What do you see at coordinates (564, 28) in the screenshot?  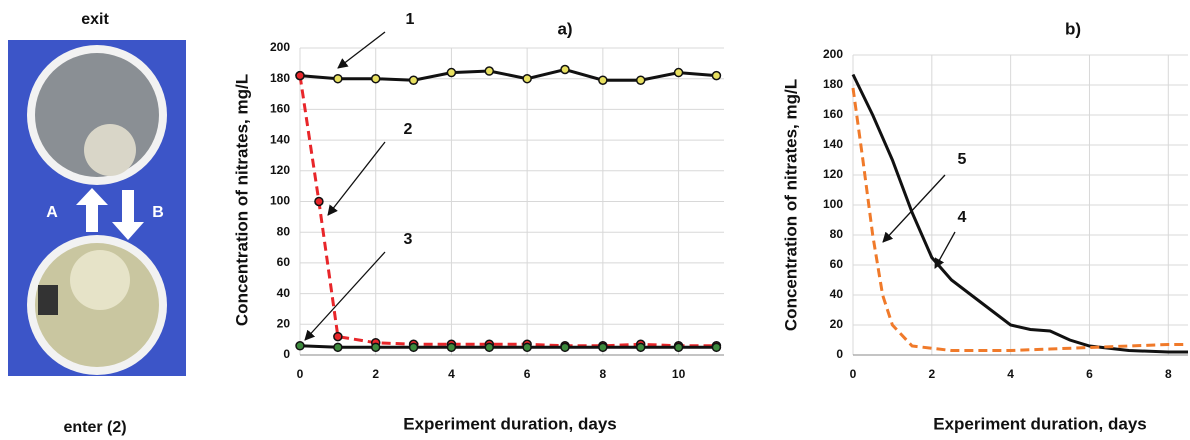 I see `chart-title: a)` at bounding box center [564, 28].